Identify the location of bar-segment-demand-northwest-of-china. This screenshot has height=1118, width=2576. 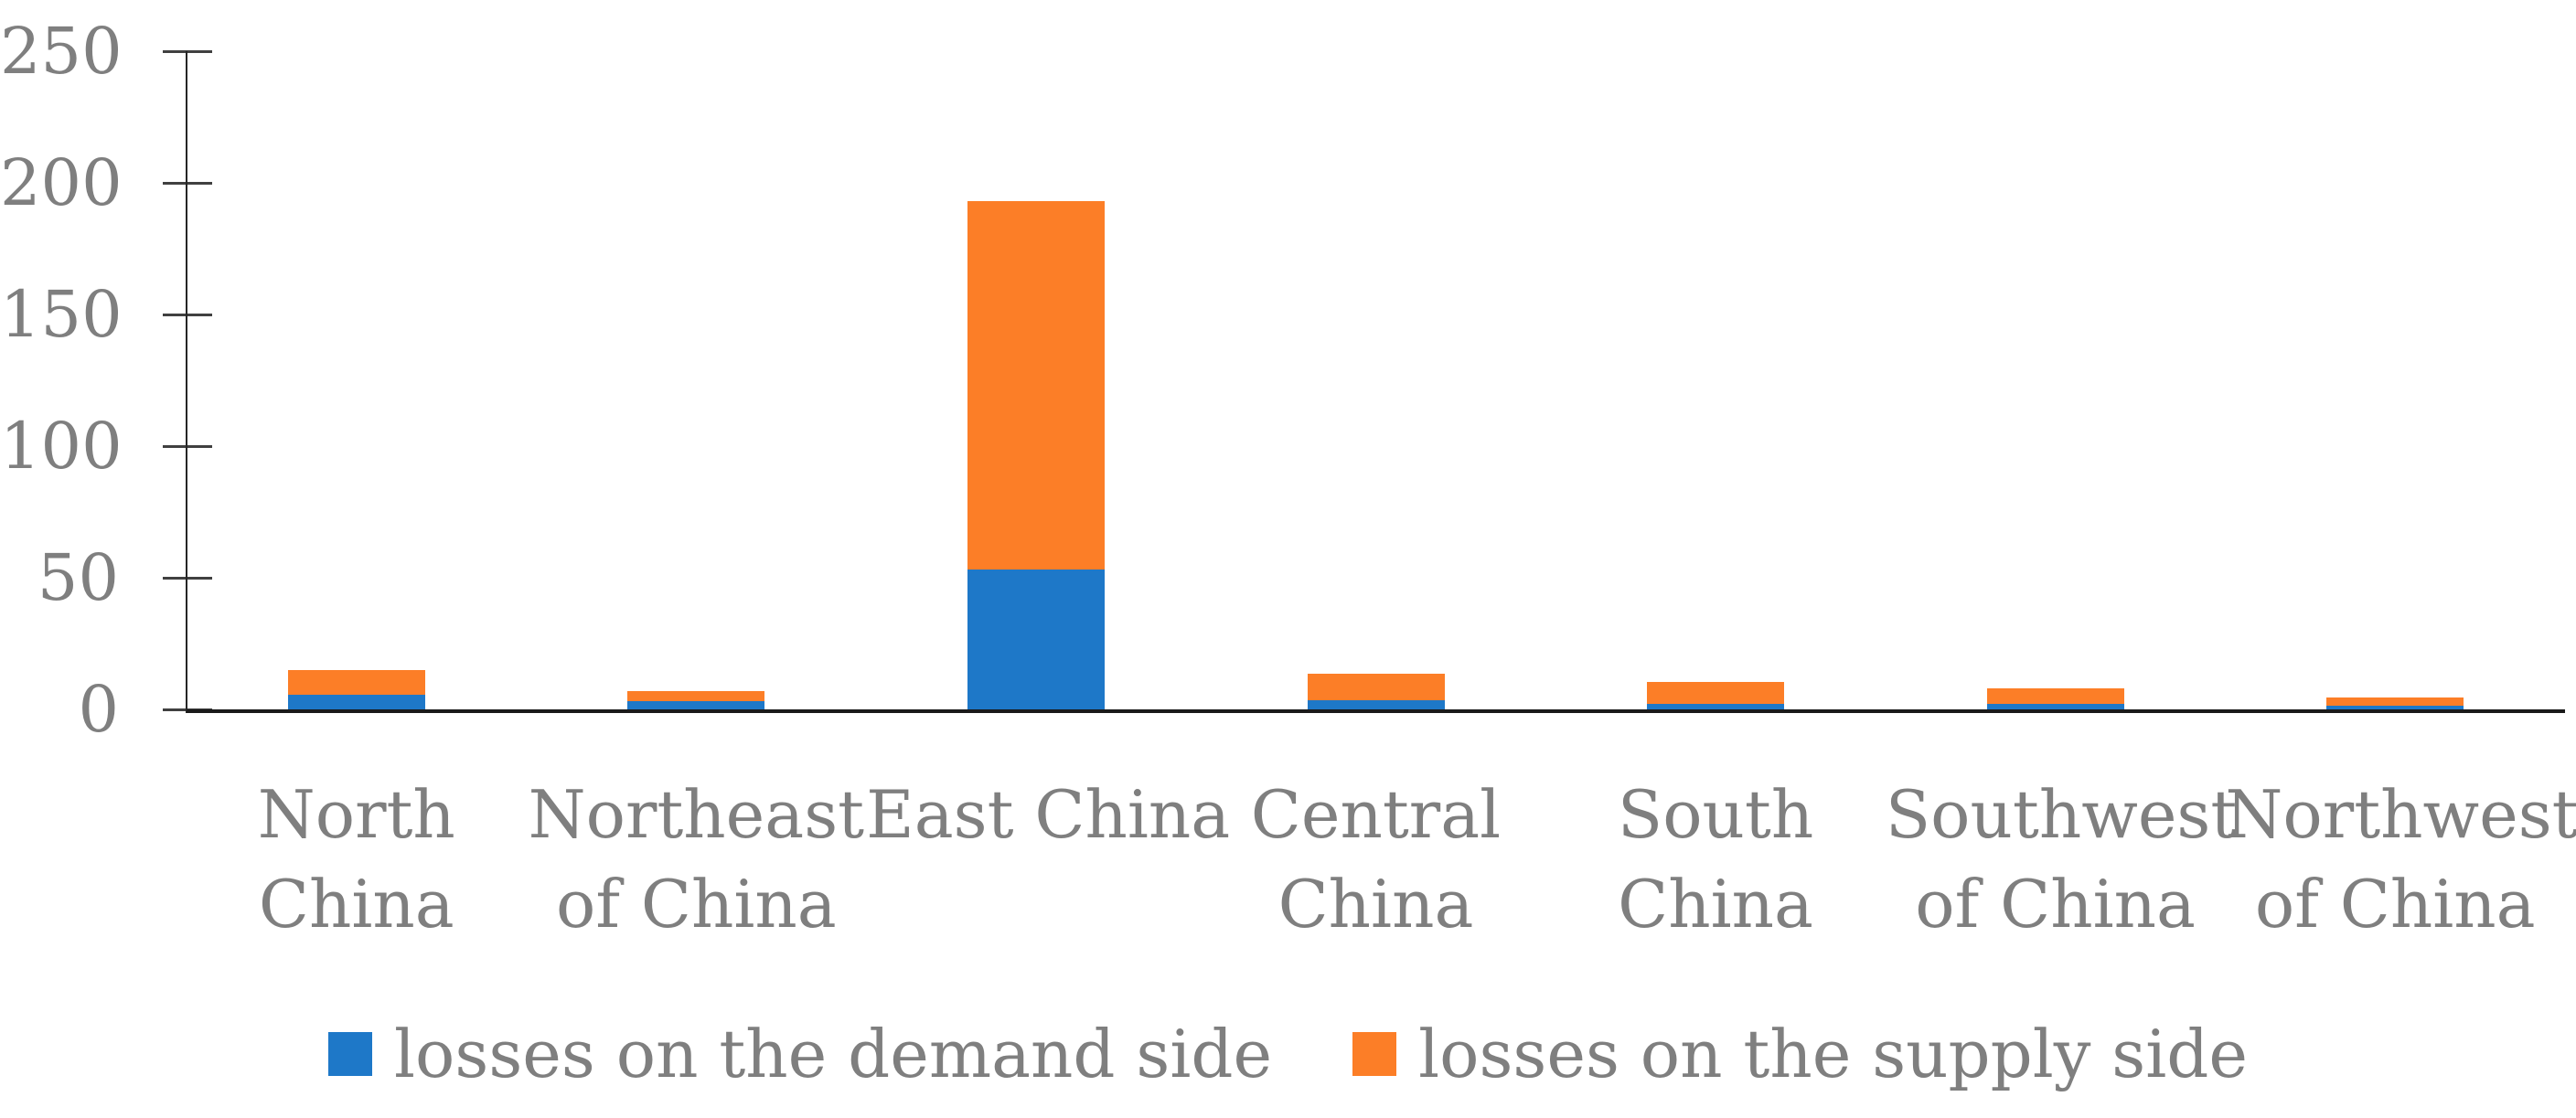
(2395, 707).